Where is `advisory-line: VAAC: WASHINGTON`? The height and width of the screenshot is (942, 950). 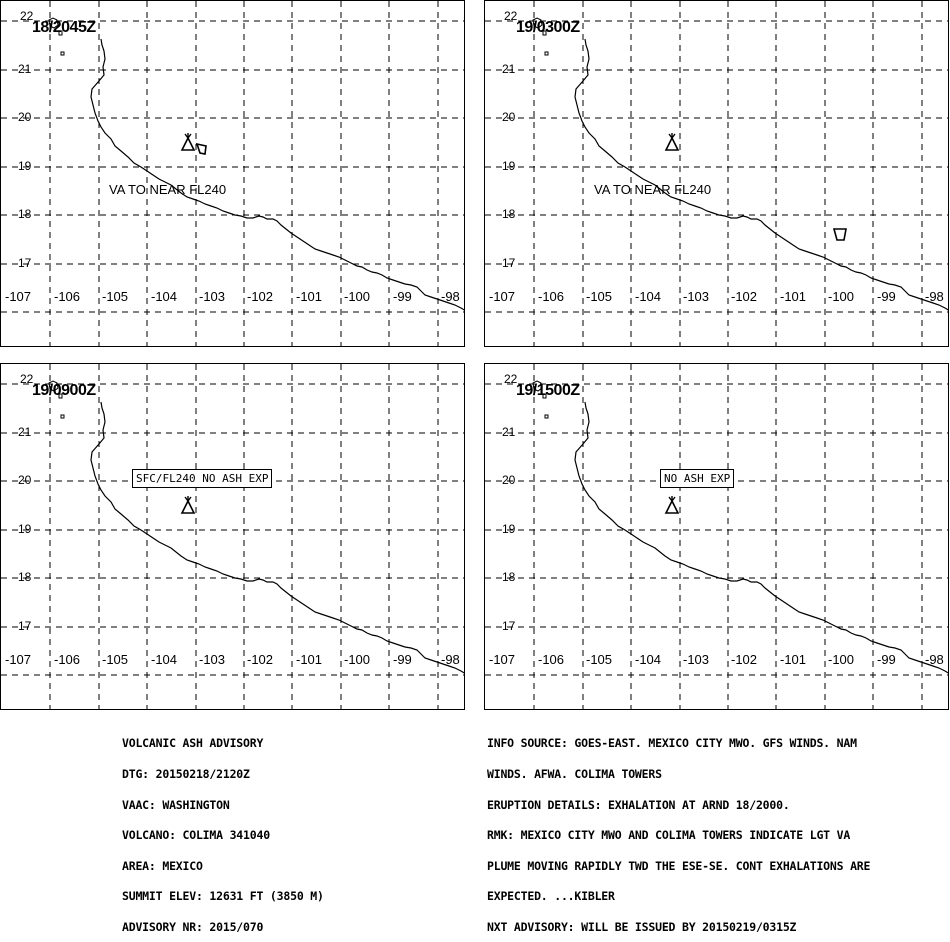
advisory-line: VAAC: WASHINGTON is located at coordinates (176, 804).